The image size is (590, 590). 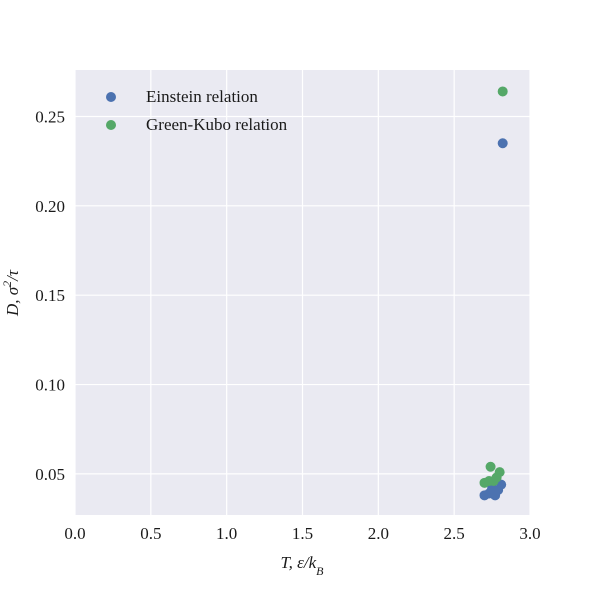 What do you see at coordinates (150, 533) in the screenshot?
I see `x-tick-label: 0.5` at bounding box center [150, 533].